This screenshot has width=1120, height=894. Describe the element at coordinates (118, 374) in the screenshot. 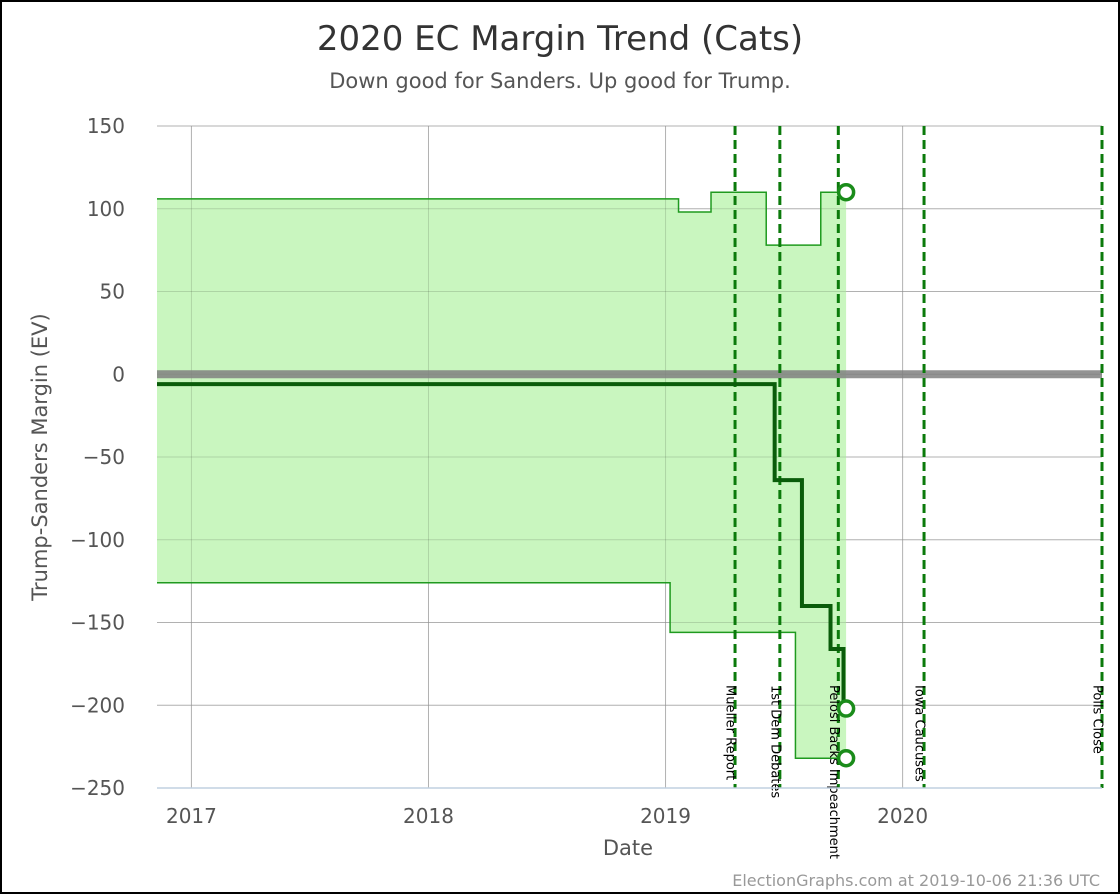

I see `y-tick-label: 0` at that location.